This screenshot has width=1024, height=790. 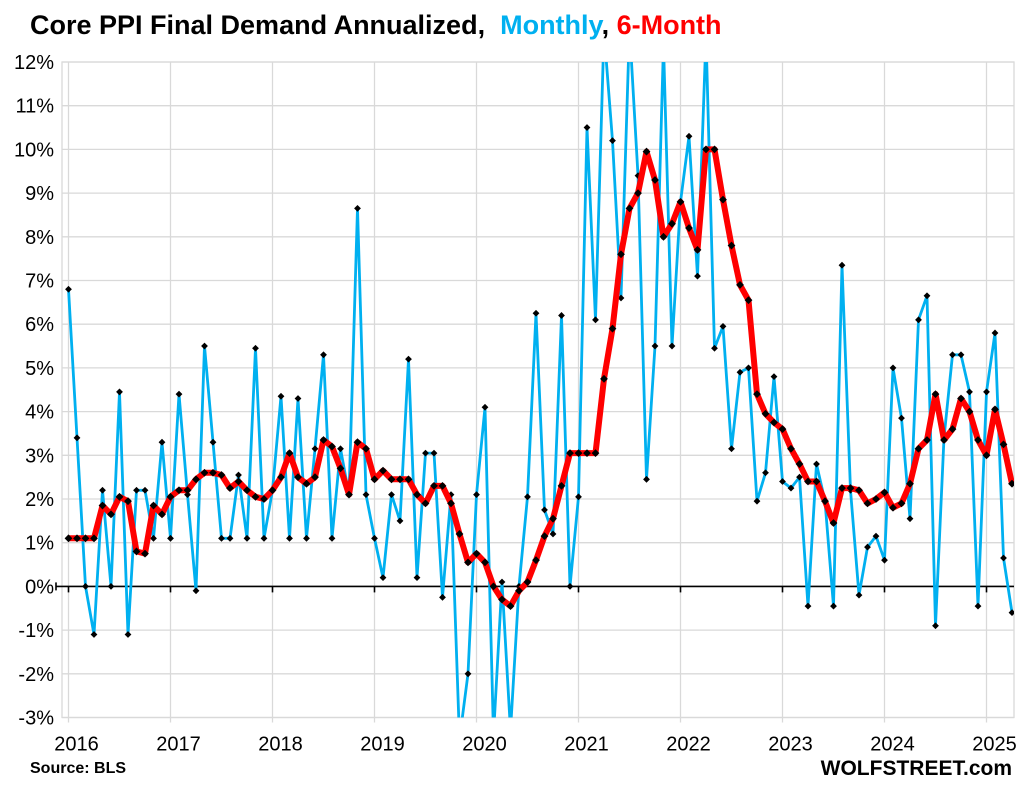 What do you see at coordinates (280, 745) in the screenshot?
I see `x-axis-tick-label: 2018` at bounding box center [280, 745].